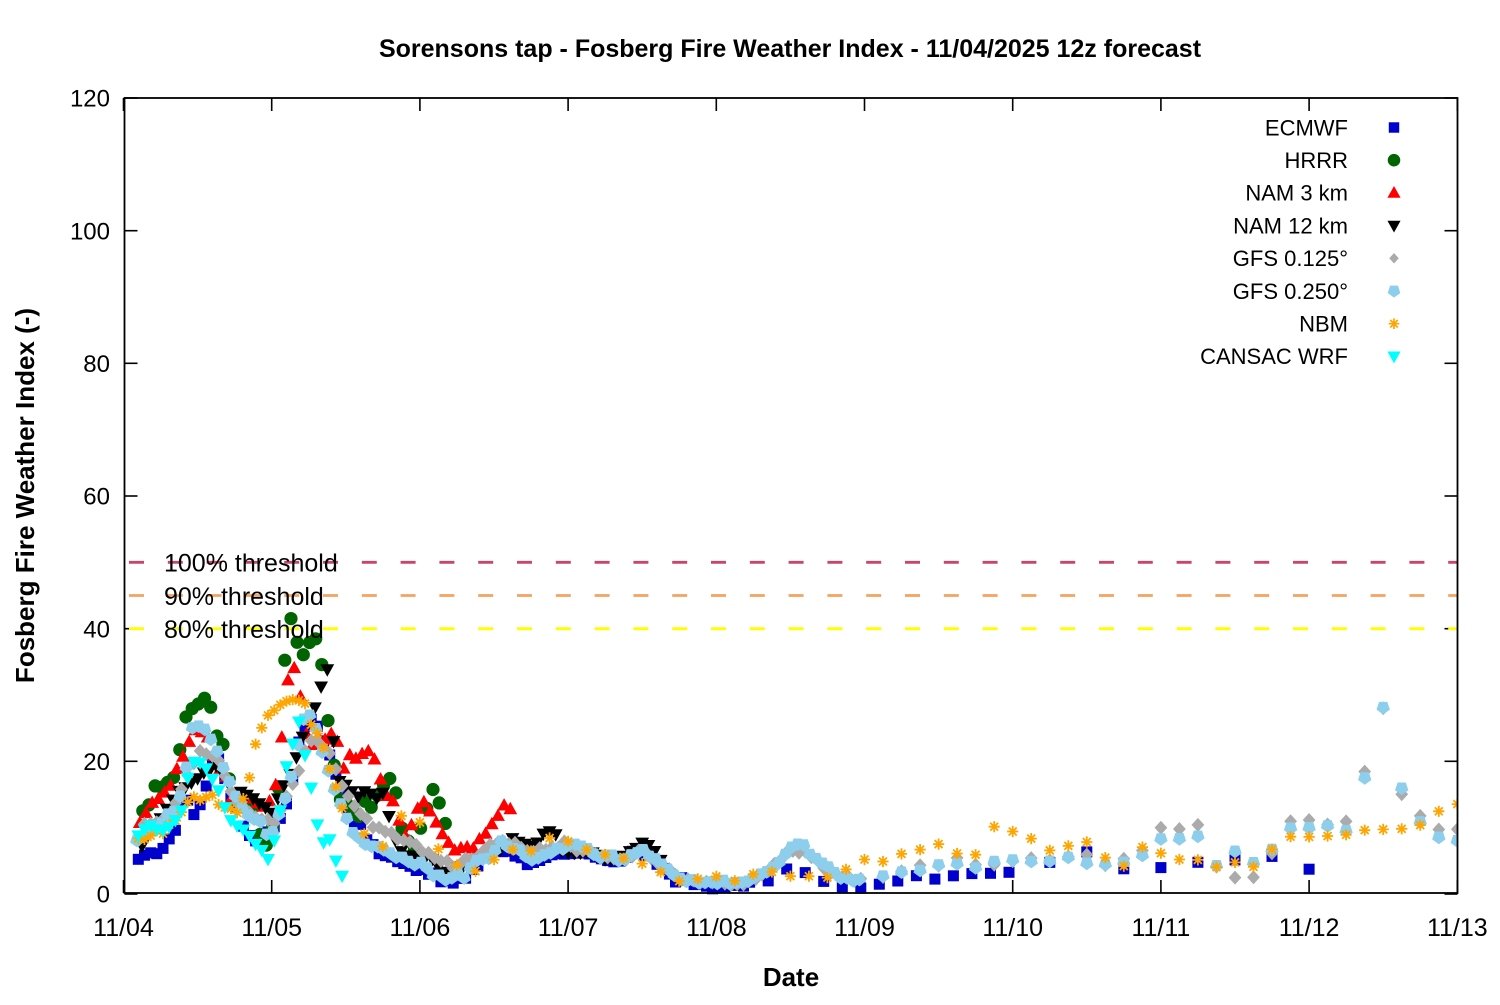 This screenshot has height=1005, width=1500. I want to click on svg-text: 60, so click(96, 497).